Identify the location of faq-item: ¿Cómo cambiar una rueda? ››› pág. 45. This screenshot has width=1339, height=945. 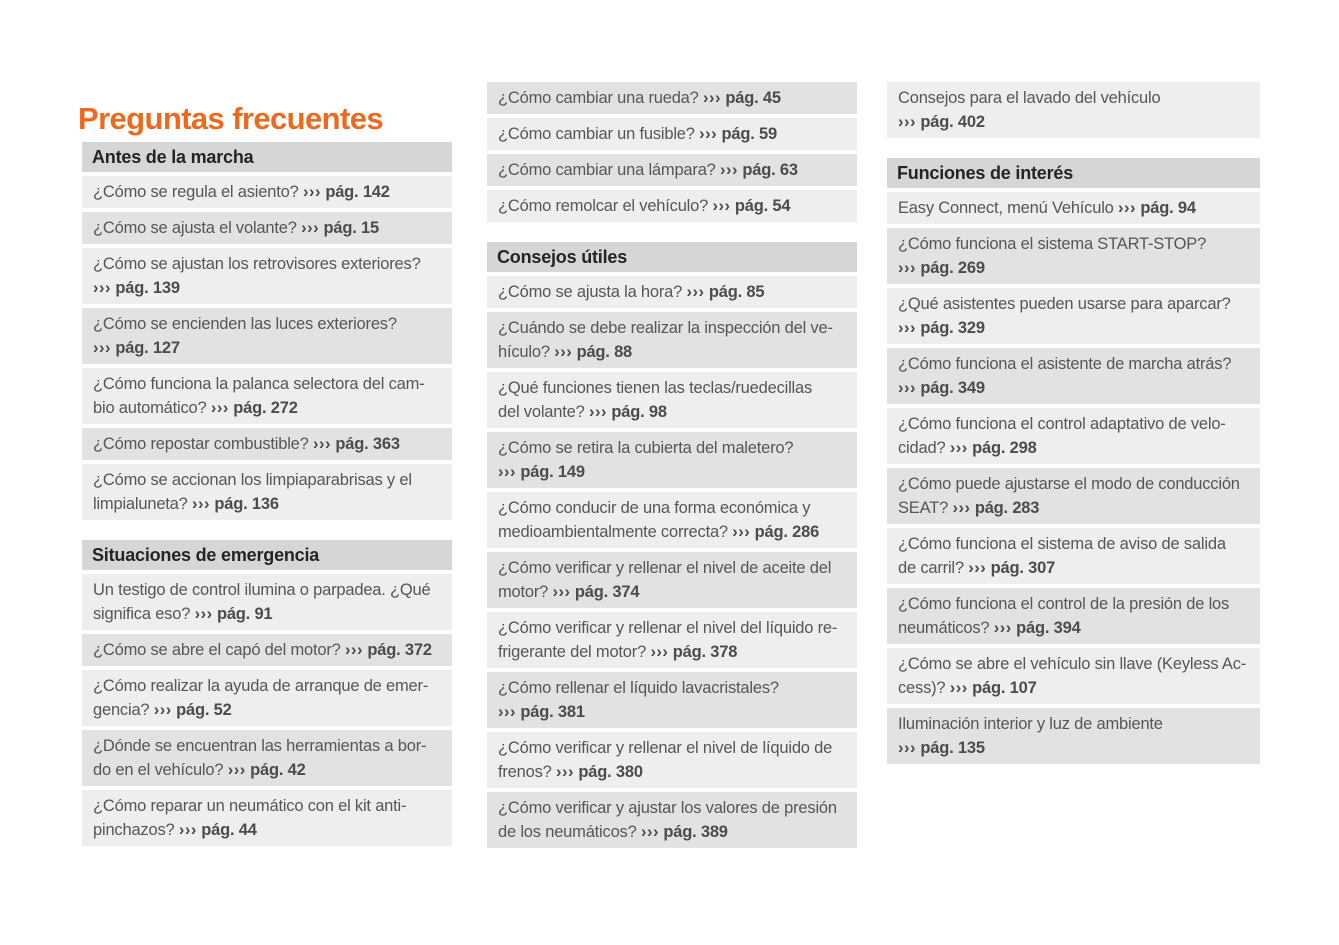
(672, 98).